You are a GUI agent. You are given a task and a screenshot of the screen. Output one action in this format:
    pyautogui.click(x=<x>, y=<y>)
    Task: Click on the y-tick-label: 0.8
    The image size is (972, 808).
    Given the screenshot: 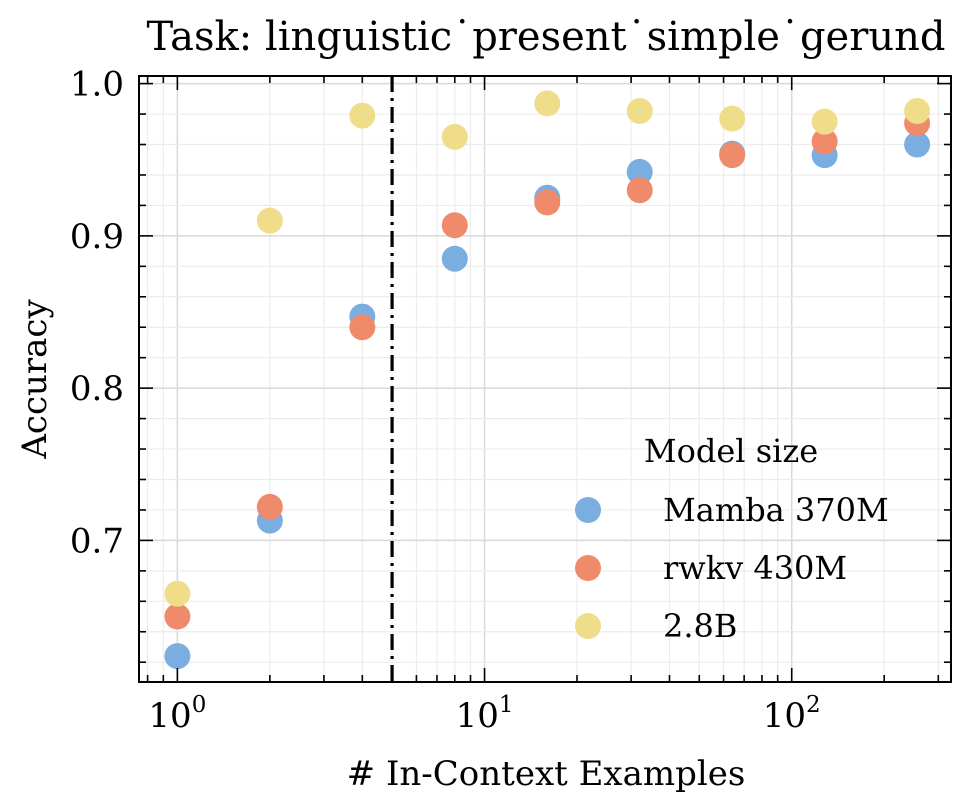 What is the action you would take?
    pyautogui.click(x=97, y=389)
    